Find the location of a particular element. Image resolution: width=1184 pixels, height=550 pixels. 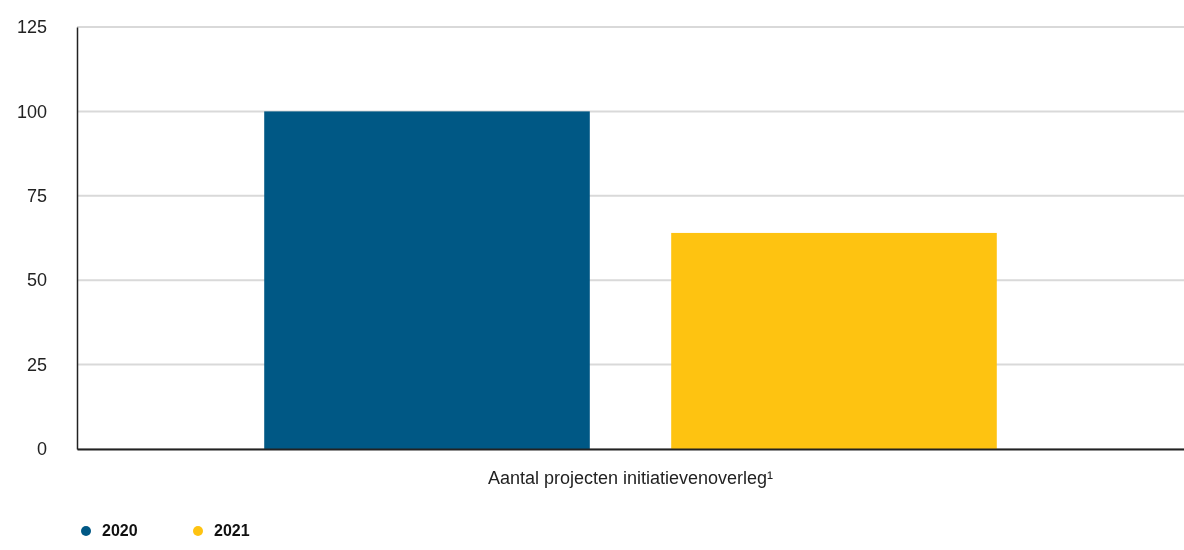

y-tick-label: 75 is located at coordinates (36, 196).